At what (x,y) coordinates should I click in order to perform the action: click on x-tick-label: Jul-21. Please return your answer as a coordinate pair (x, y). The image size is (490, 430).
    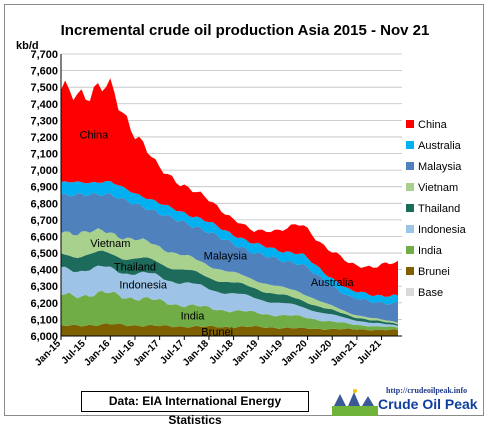
    Looking at the image, I should click on (369, 352).